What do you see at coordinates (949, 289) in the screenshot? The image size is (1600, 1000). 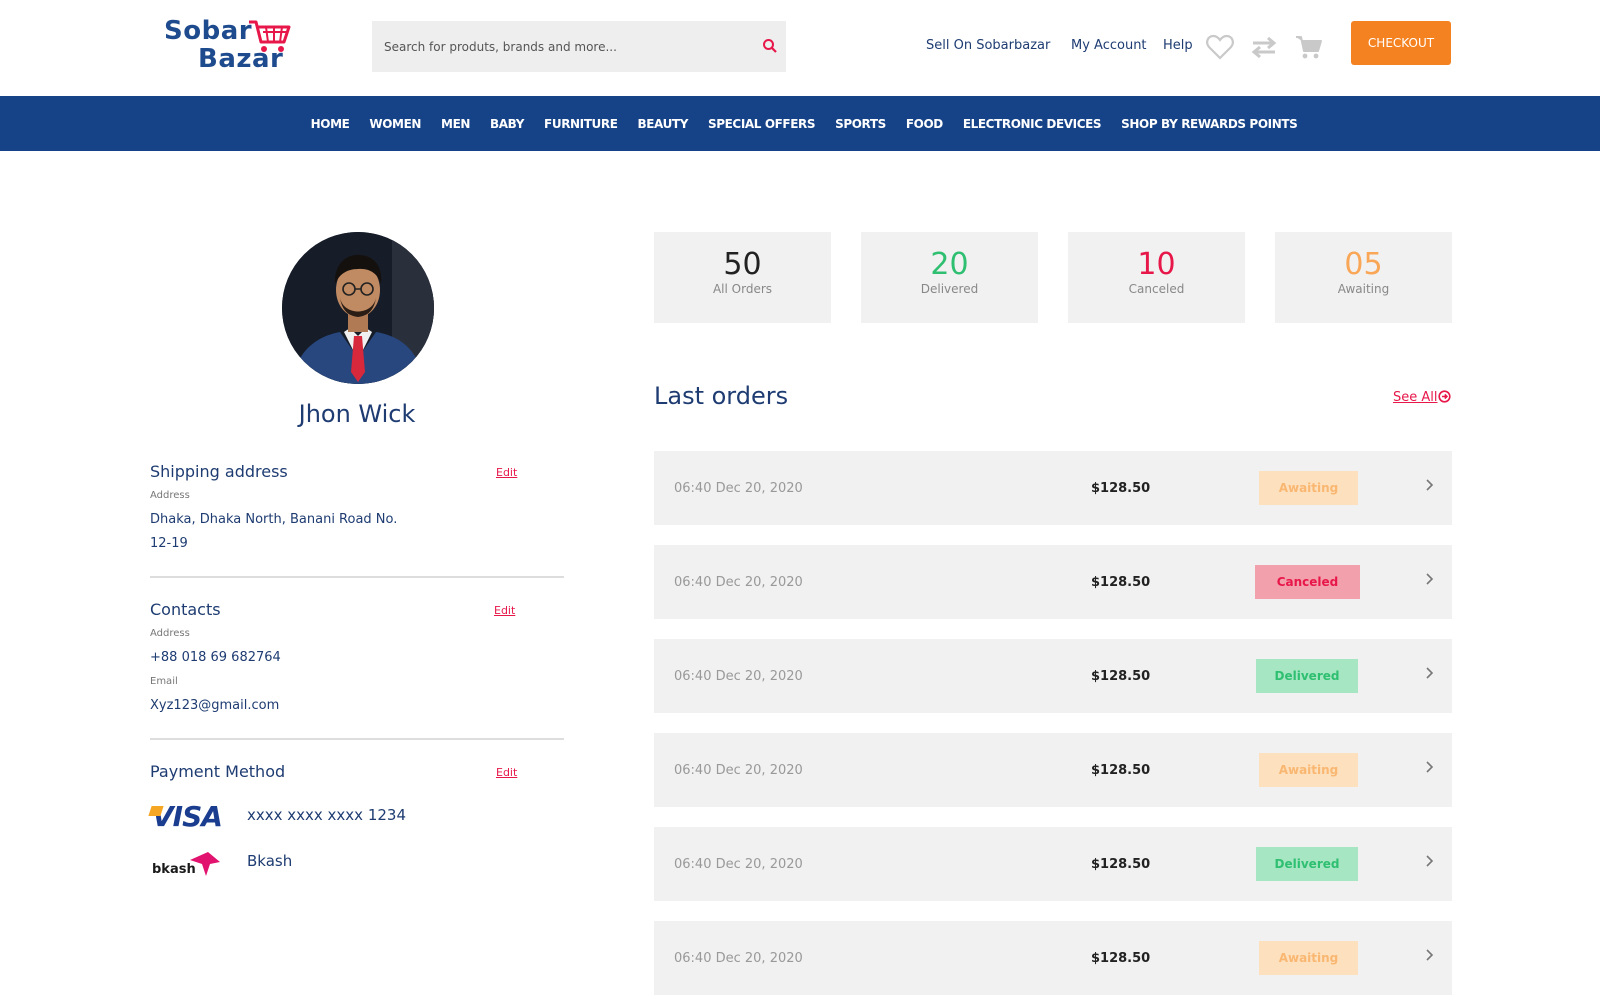 I see `stat-label: Delivered` at bounding box center [949, 289].